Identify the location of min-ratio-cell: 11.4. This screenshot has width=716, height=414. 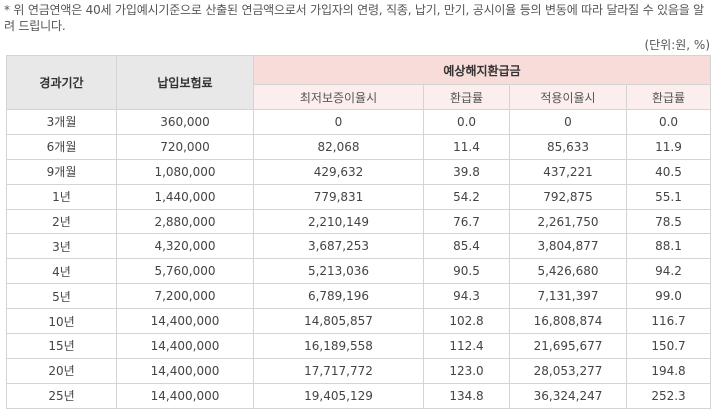
(466, 146).